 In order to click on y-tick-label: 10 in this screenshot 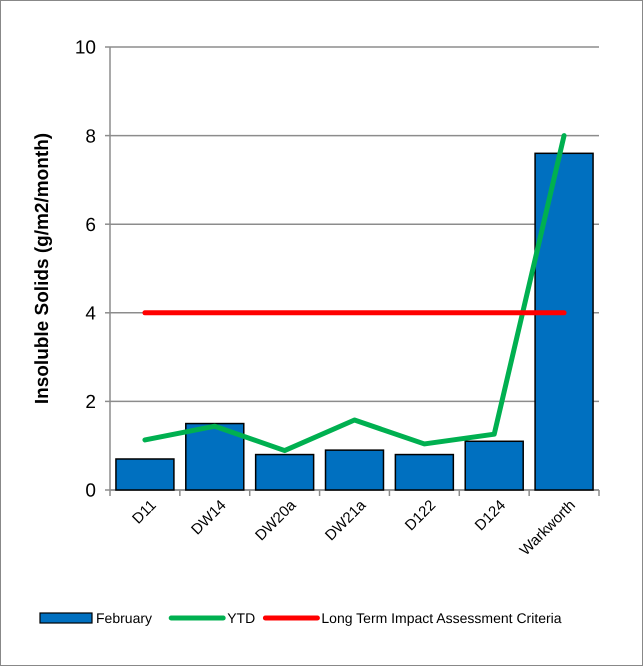, I will do `click(85, 48)`.